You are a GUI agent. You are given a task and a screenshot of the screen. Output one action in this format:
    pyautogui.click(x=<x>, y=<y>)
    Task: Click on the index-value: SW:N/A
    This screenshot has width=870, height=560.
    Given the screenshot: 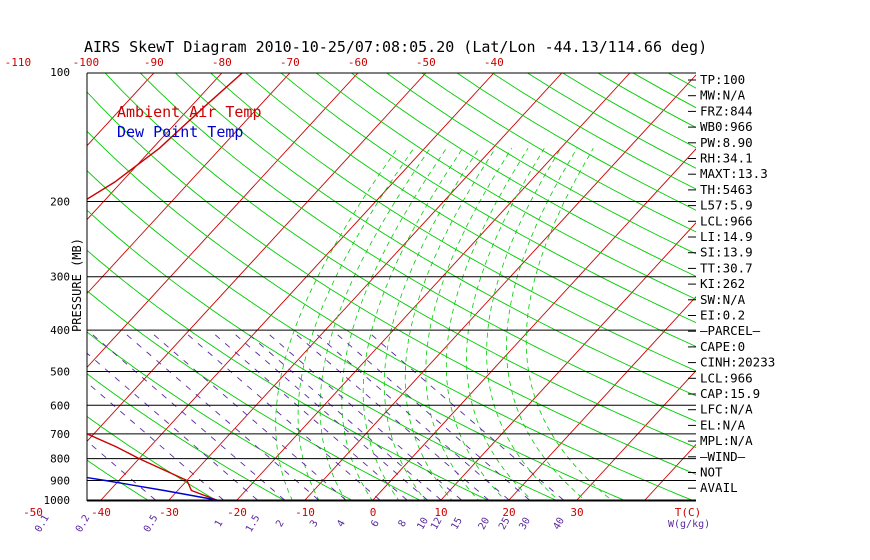 What is the action you would take?
    pyautogui.click(x=723, y=299)
    